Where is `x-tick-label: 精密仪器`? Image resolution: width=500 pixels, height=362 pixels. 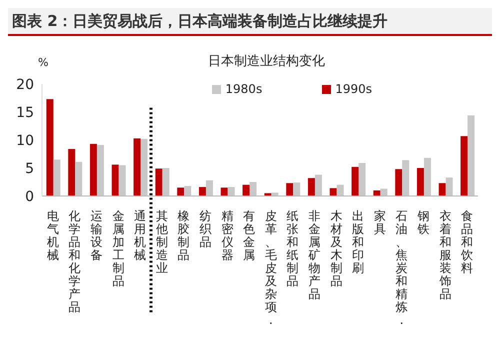
x-tick-label: 精密仪器 is located at coordinates (227, 235).